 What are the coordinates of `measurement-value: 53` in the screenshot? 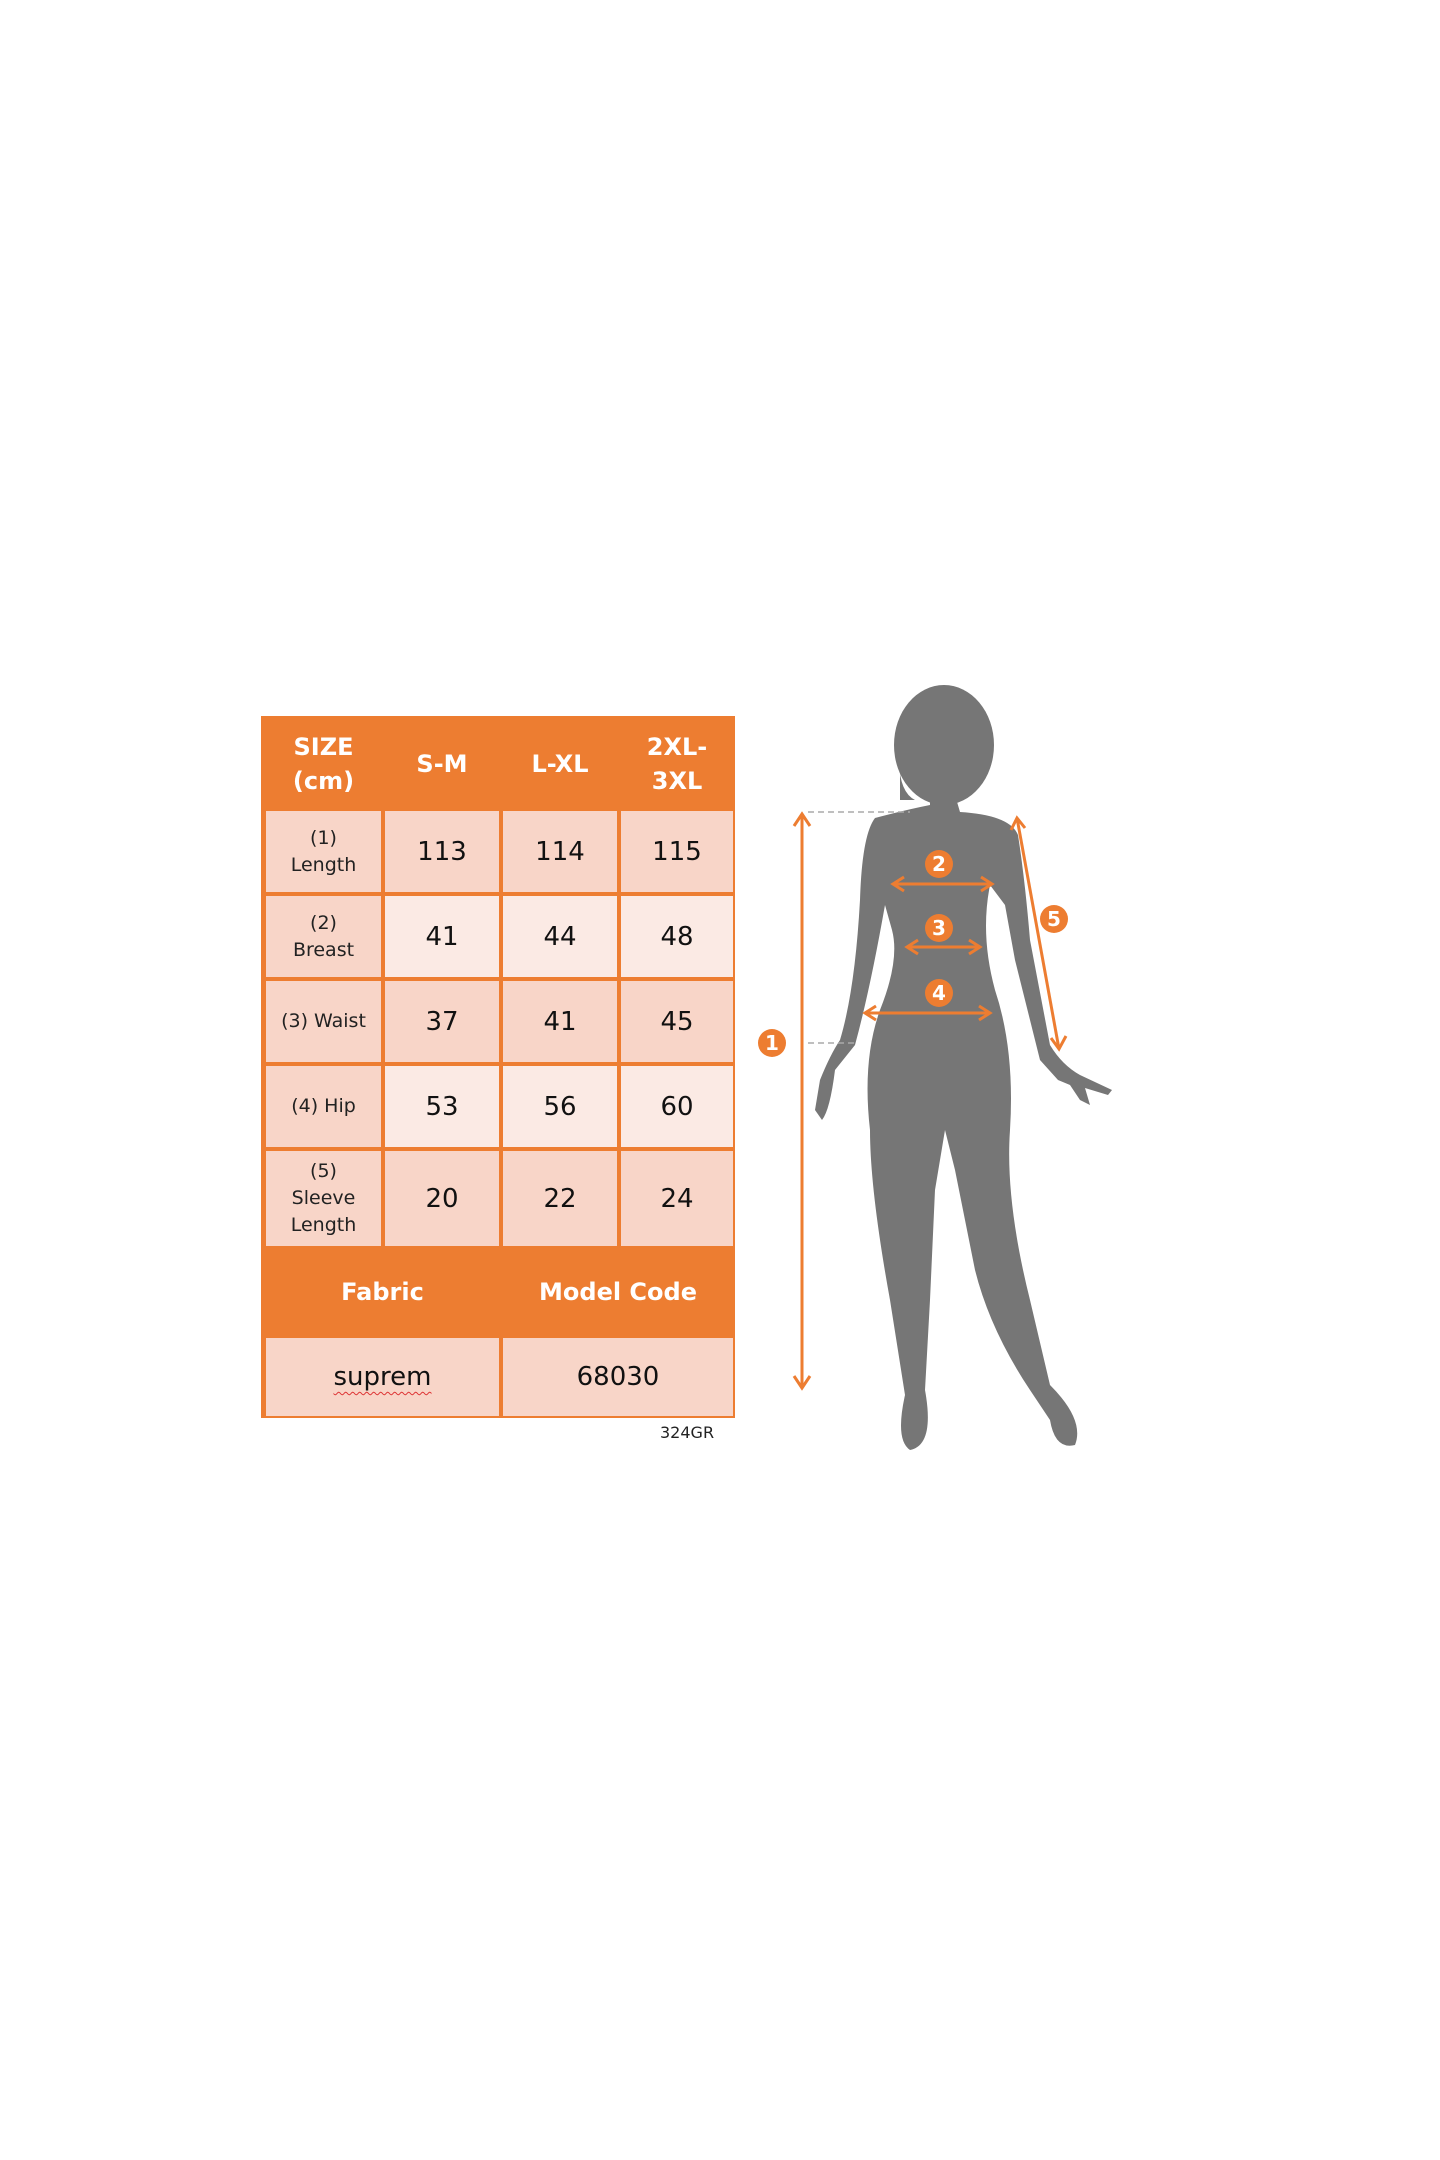 It's located at (442, 1106).